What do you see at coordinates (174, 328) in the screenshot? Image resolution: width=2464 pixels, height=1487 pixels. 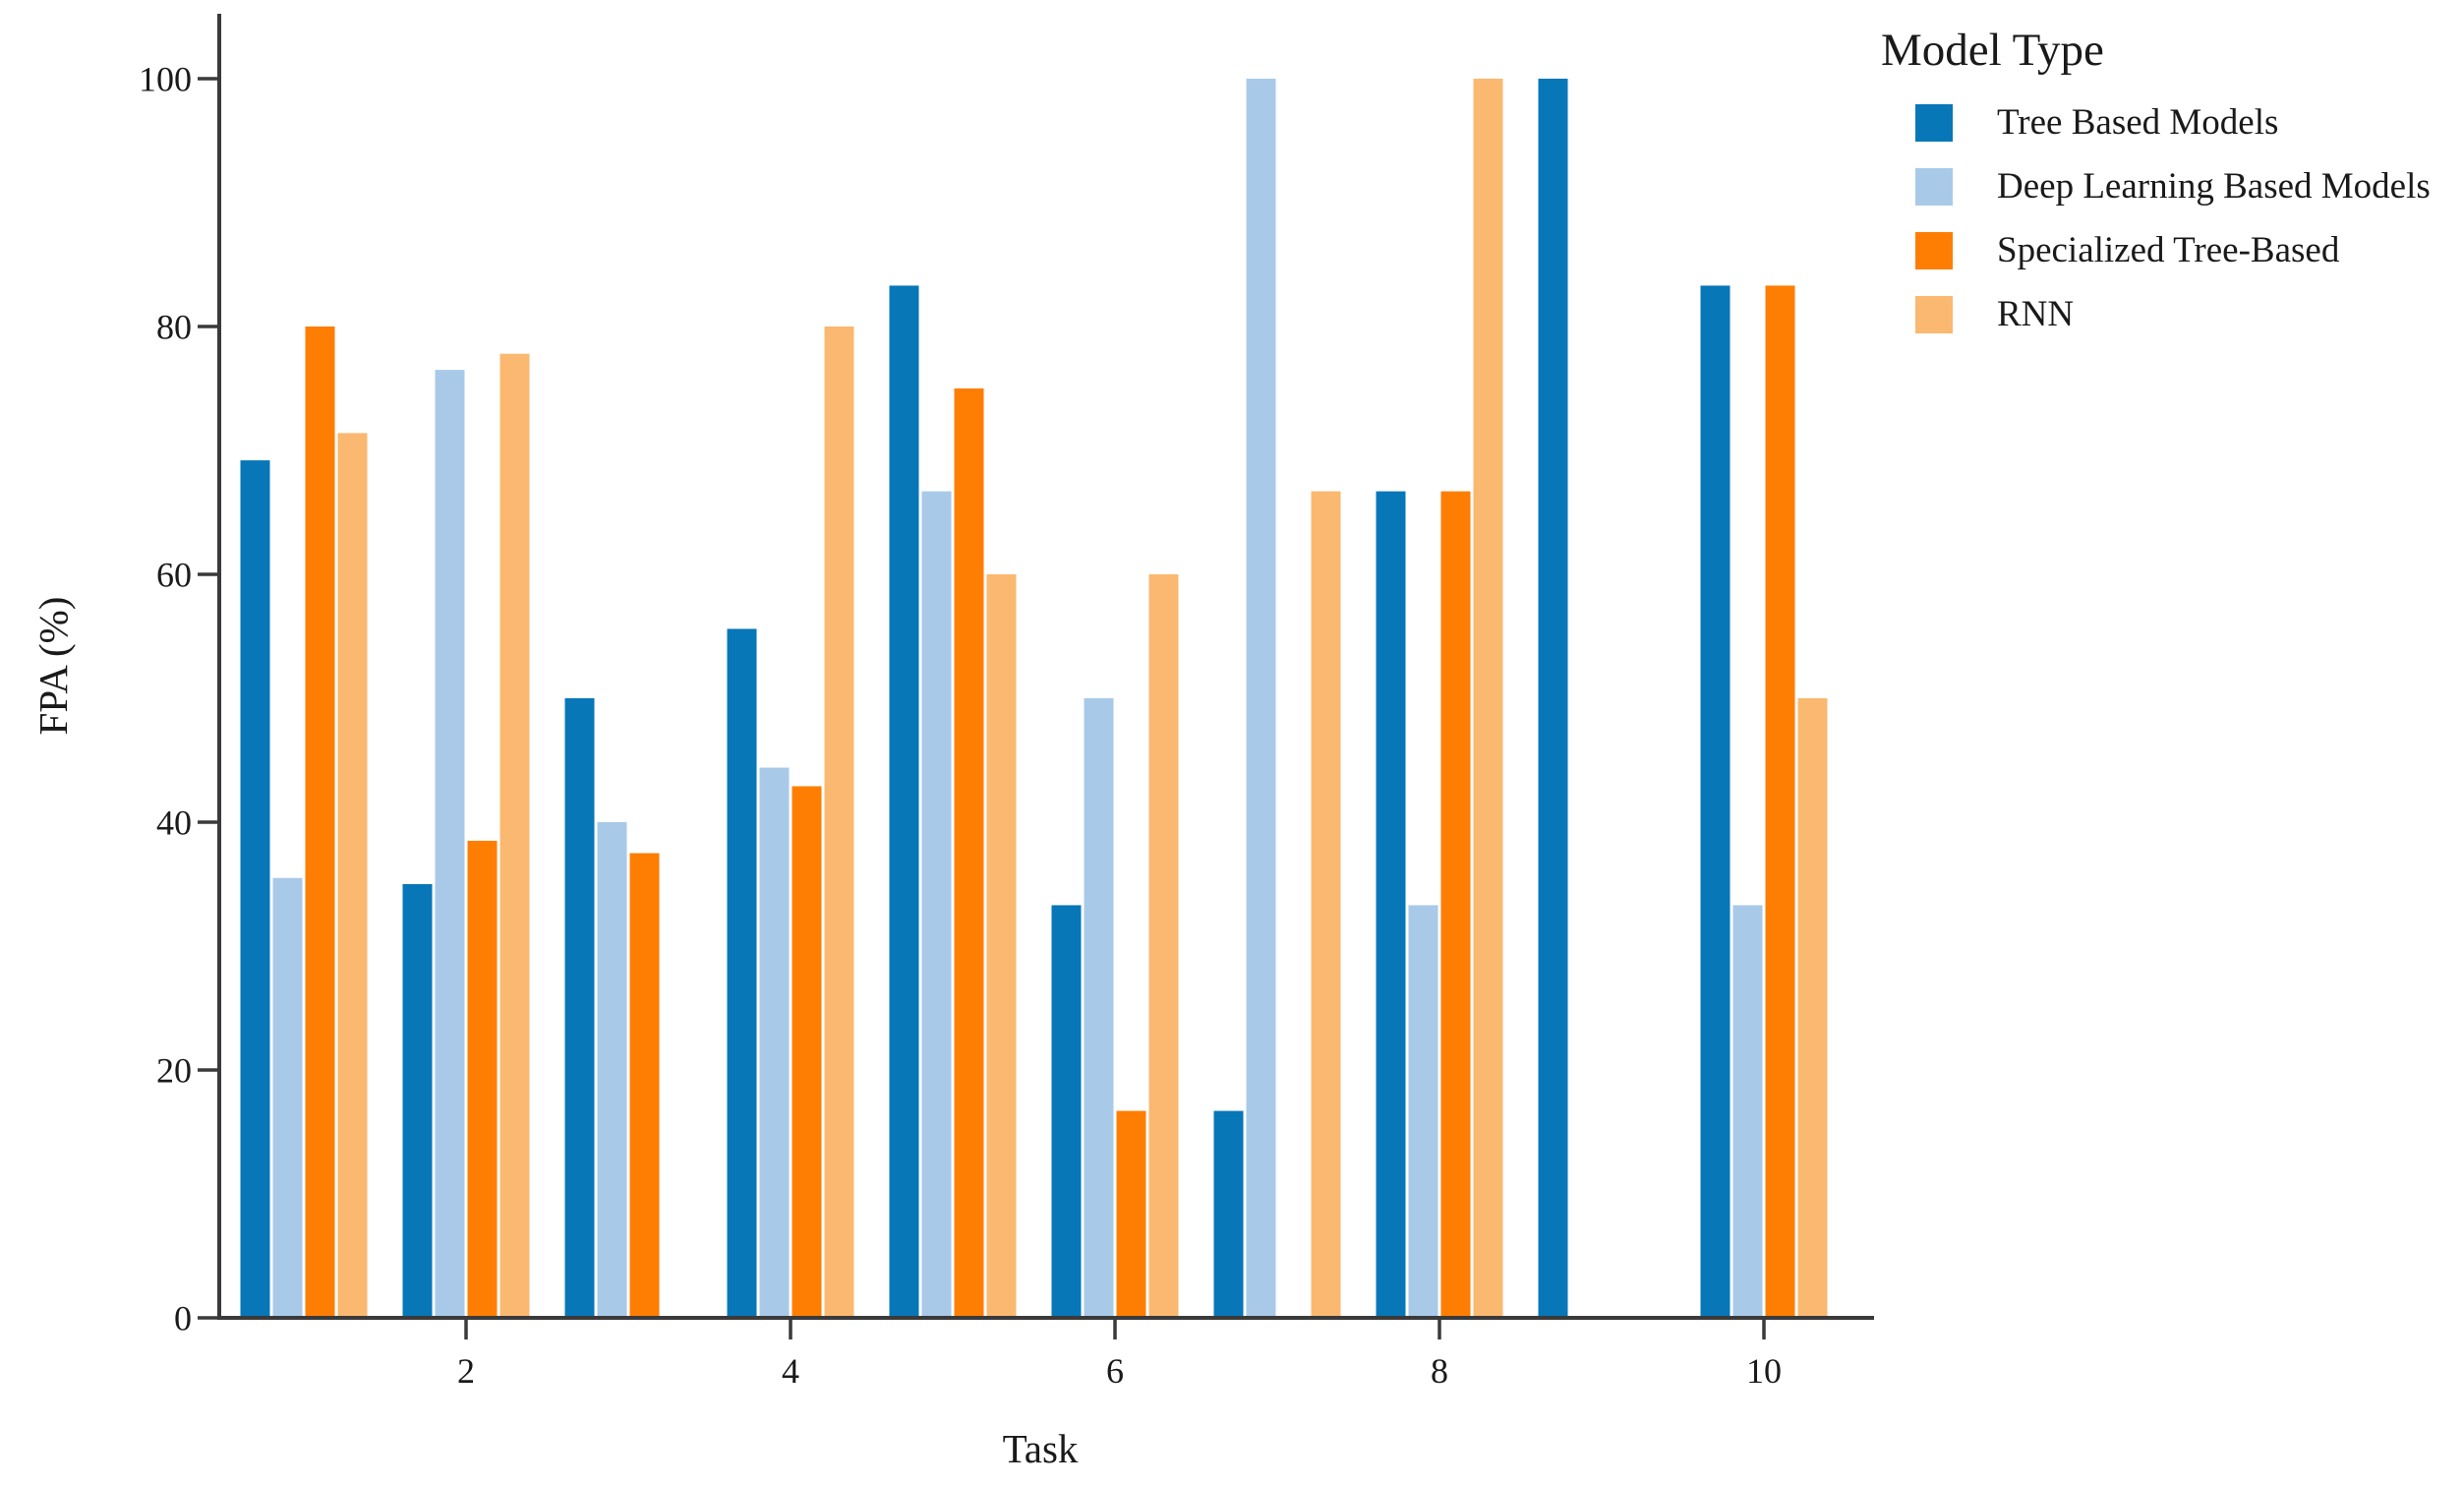 I see `y-tick-label: 80` at bounding box center [174, 328].